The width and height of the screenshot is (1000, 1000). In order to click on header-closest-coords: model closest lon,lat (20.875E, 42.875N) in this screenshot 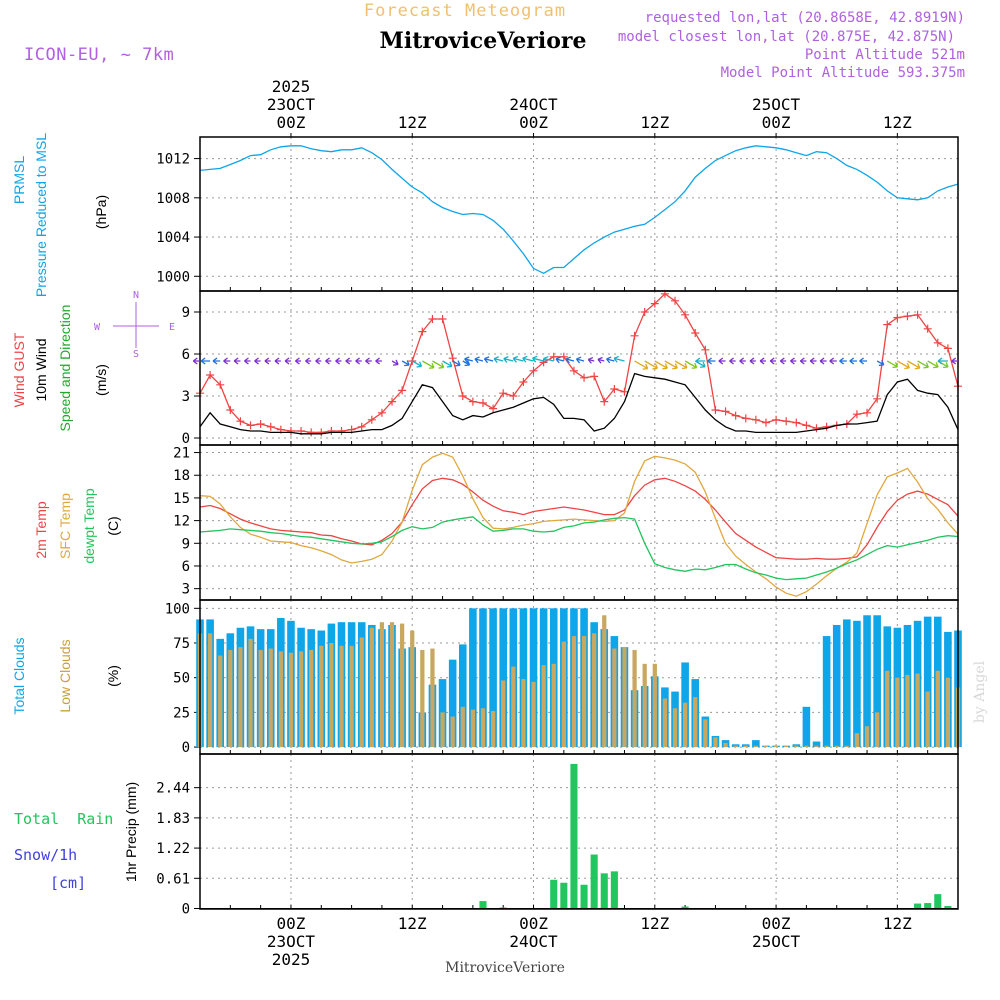, I will do `click(786, 37)`.